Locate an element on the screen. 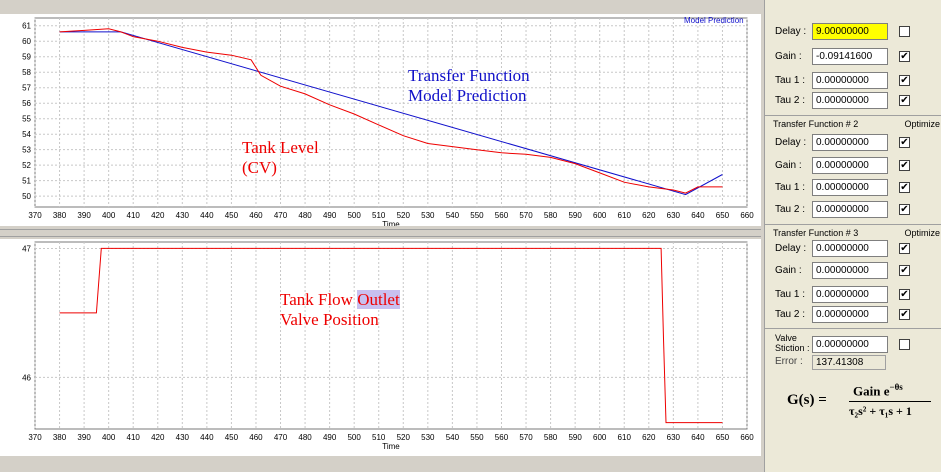 This screenshot has height=472, width=941. valve-stiction-label: Valve Stiction : is located at coordinates (792, 343).